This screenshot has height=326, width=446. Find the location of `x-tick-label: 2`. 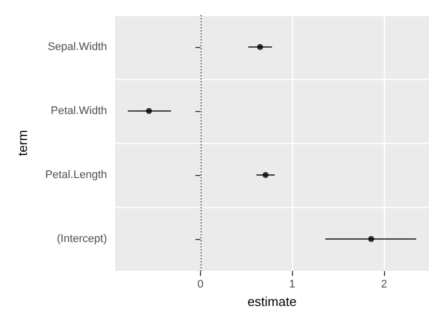

x-tick-label: 2 is located at coordinates (384, 284).